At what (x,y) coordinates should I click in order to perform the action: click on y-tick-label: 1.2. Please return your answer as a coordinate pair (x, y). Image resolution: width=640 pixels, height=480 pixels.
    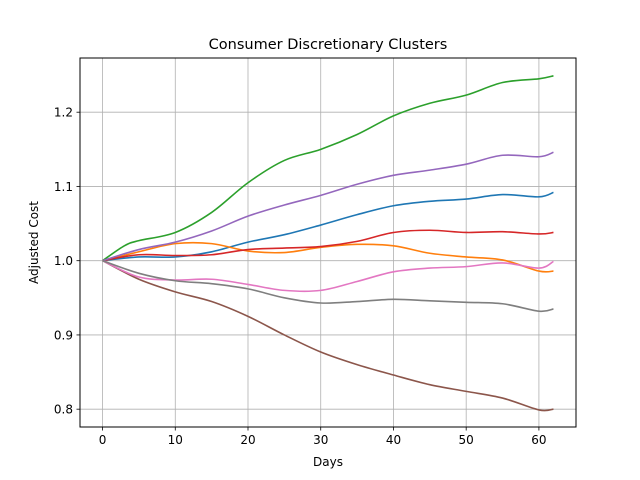
    Looking at the image, I should click on (63, 113).